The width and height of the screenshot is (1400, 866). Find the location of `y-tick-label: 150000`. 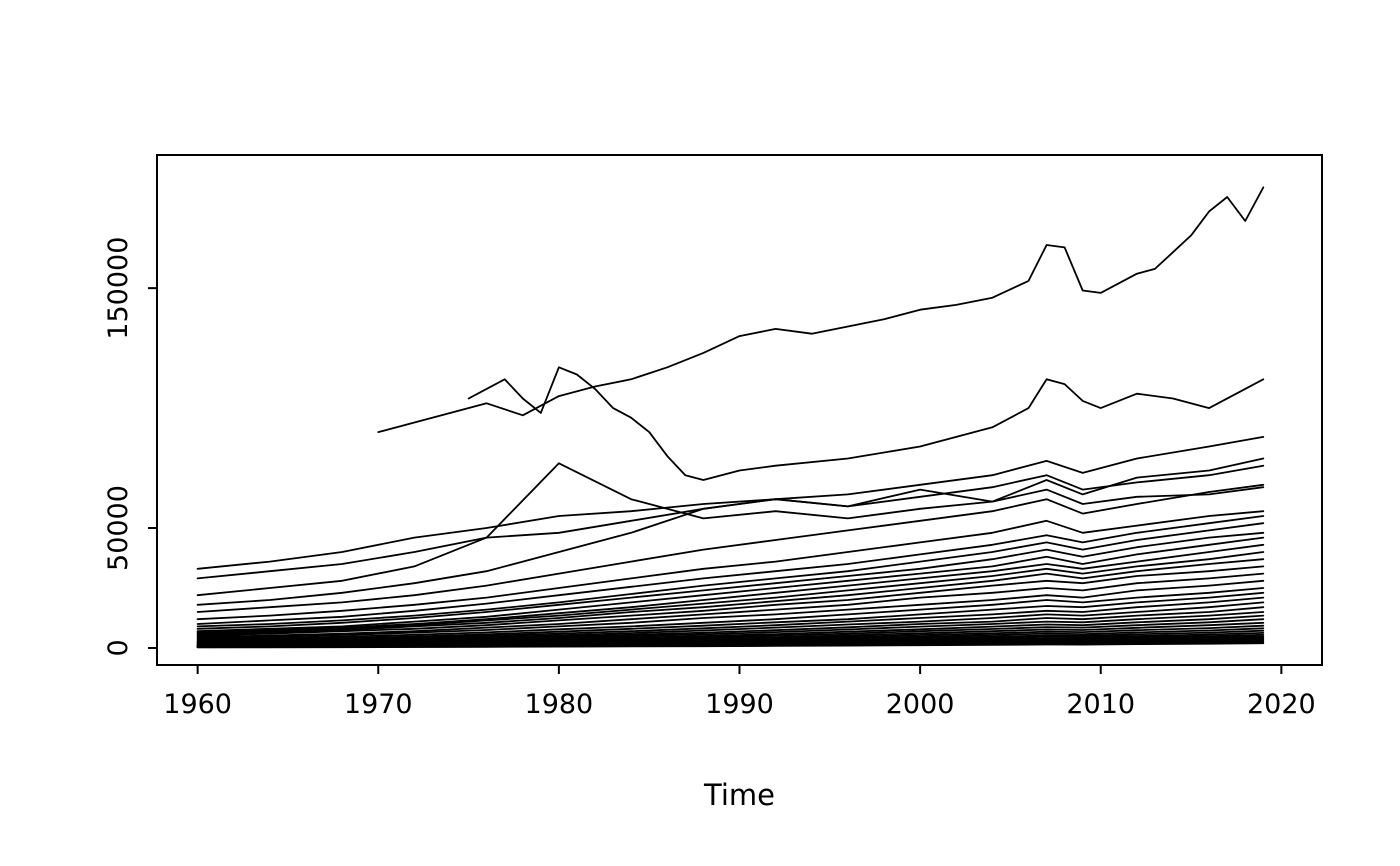

y-tick-label: 150000 is located at coordinates (118, 288).